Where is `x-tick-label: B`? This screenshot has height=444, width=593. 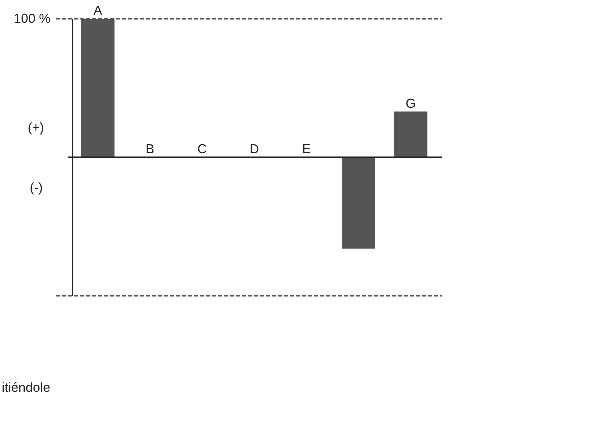
x-tick-label: B is located at coordinates (150, 149).